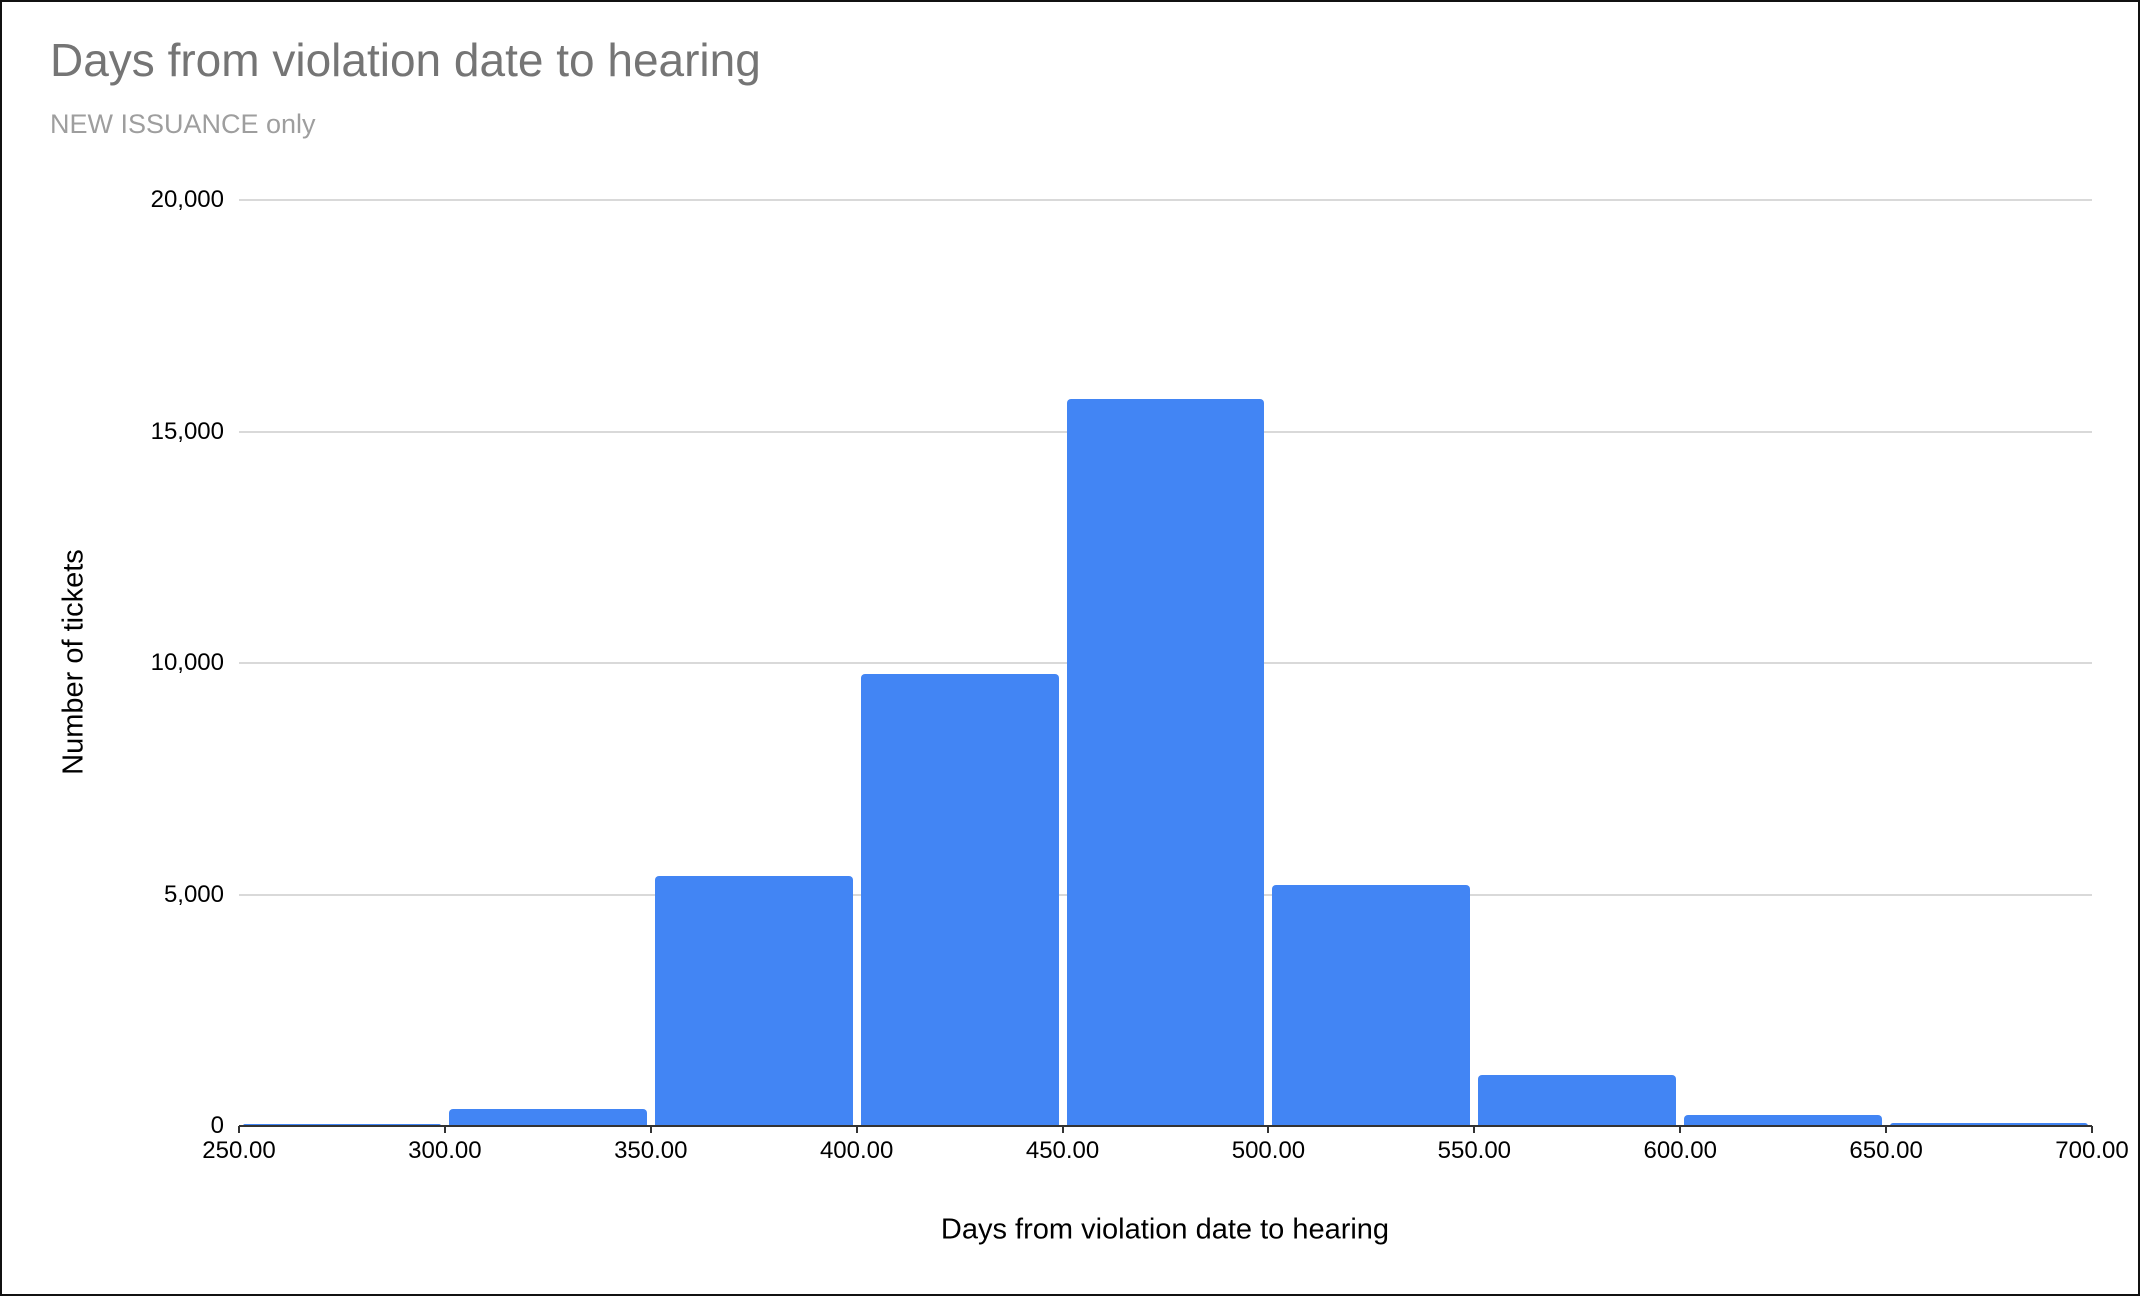 Image resolution: width=2140 pixels, height=1296 pixels. Describe the element at coordinates (651, 1150) in the screenshot. I see `x-tick-label: 350.00` at that location.